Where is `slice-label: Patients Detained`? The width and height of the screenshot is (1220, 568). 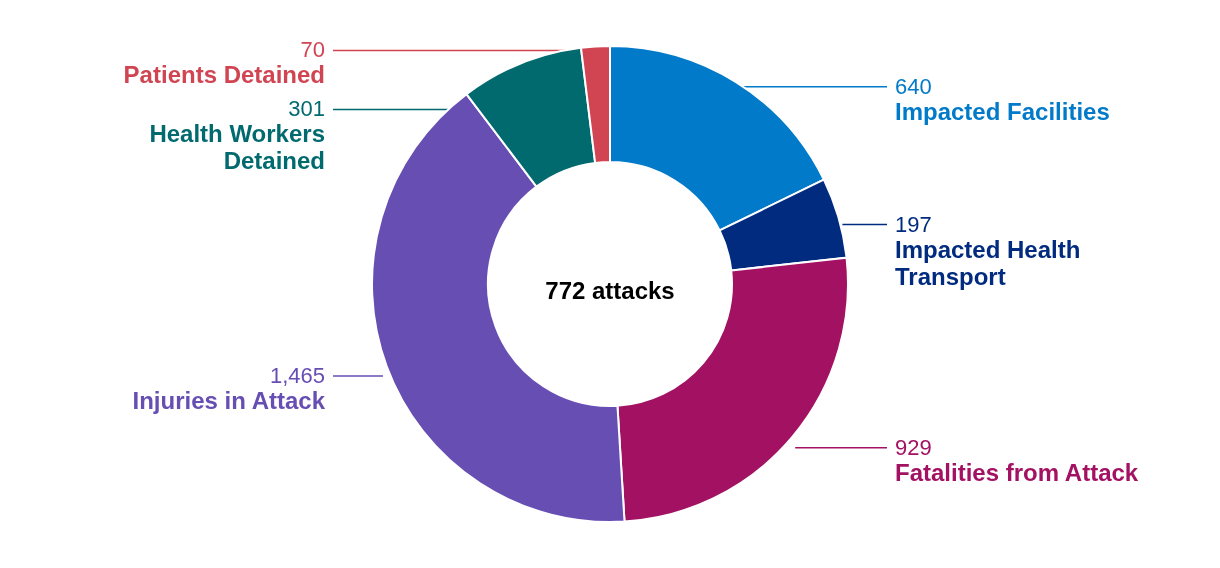
slice-label: Patients Detained is located at coordinates (224, 75).